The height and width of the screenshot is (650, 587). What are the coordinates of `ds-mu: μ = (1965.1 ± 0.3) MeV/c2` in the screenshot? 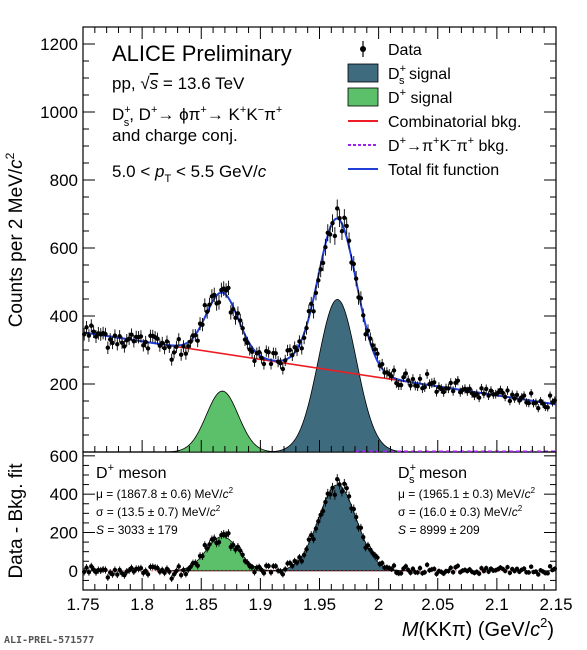 It's located at (467, 493).